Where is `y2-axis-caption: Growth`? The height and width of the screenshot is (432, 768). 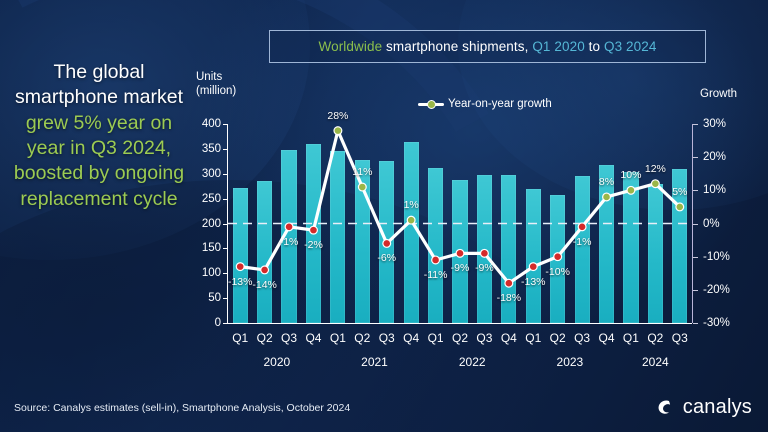 y2-axis-caption: Growth is located at coordinates (719, 94).